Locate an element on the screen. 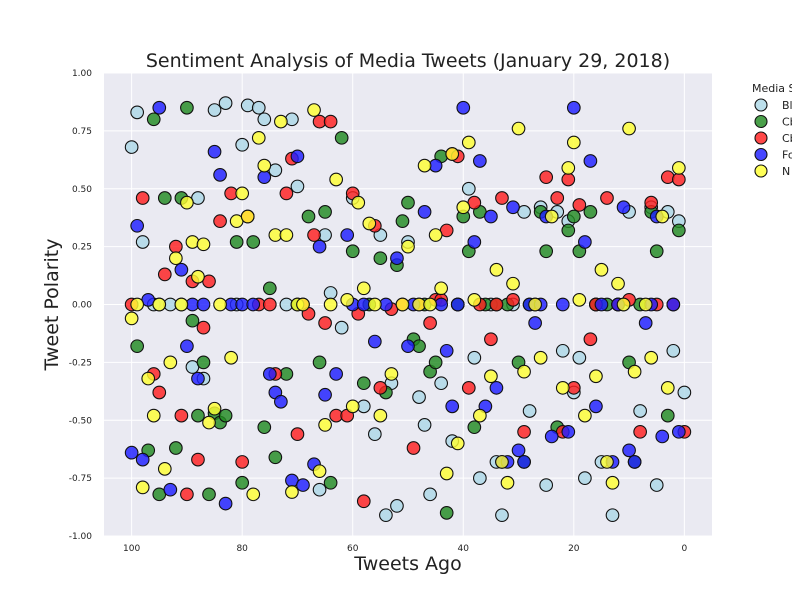  x-tick-label: 0 is located at coordinates (684, 549).